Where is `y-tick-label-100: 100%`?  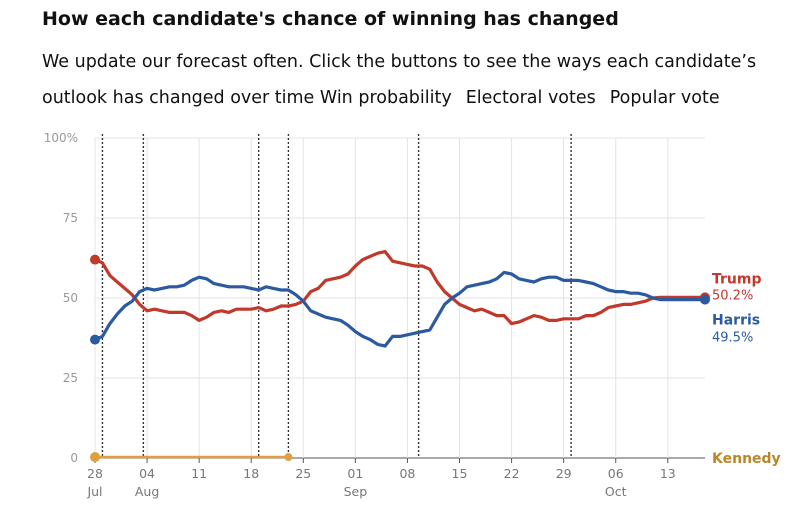 y-tick-label-100: 100% is located at coordinates (61, 138).